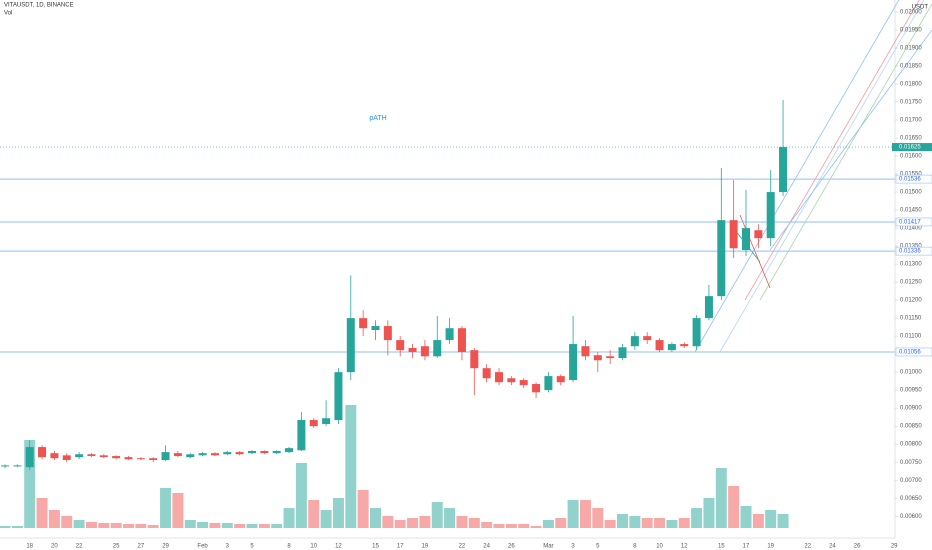  What do you see at coordinates (202, 547) in the screenshot?
I see `x-tick-label: Feb` at bounding box center [202, 547].